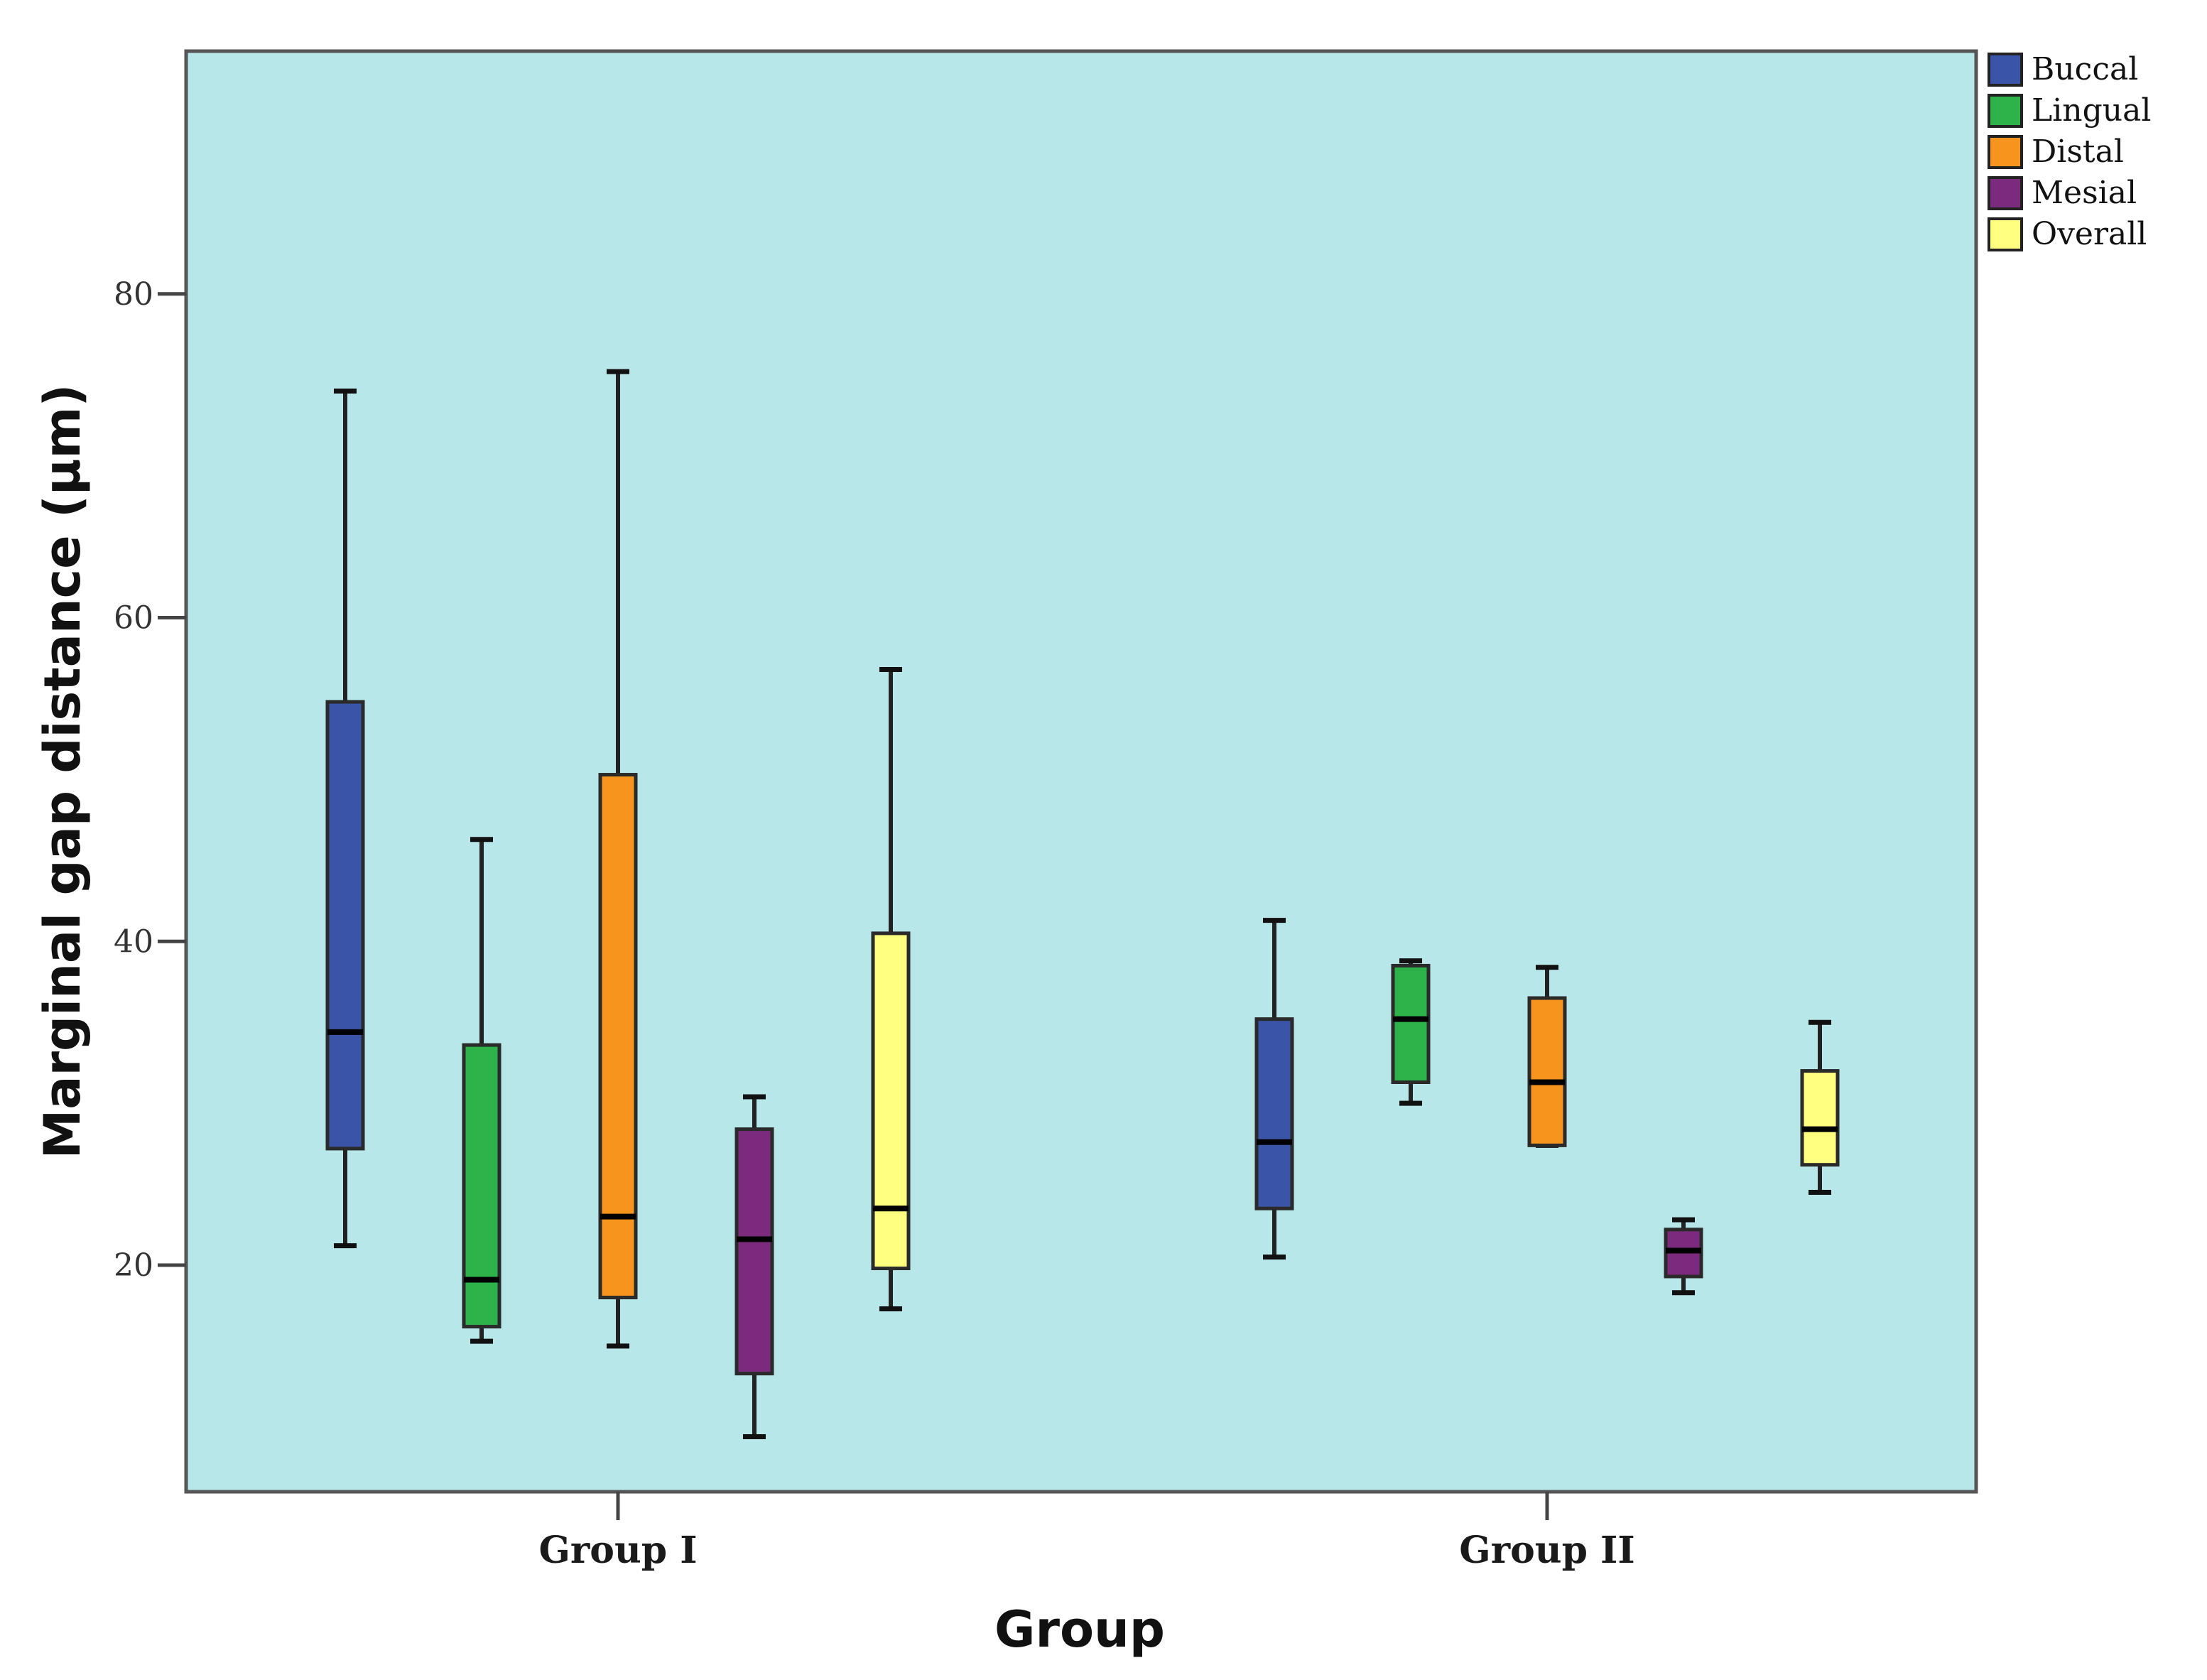  I want to click on legend-label-distal: Distal, so click(2078, 152).